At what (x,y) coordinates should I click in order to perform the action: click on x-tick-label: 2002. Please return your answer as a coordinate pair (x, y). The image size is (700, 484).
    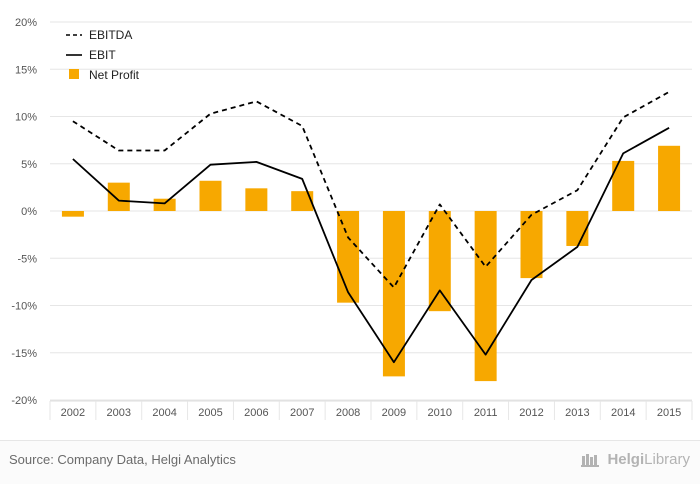
    Looking at the image, I should click on (73, 413).